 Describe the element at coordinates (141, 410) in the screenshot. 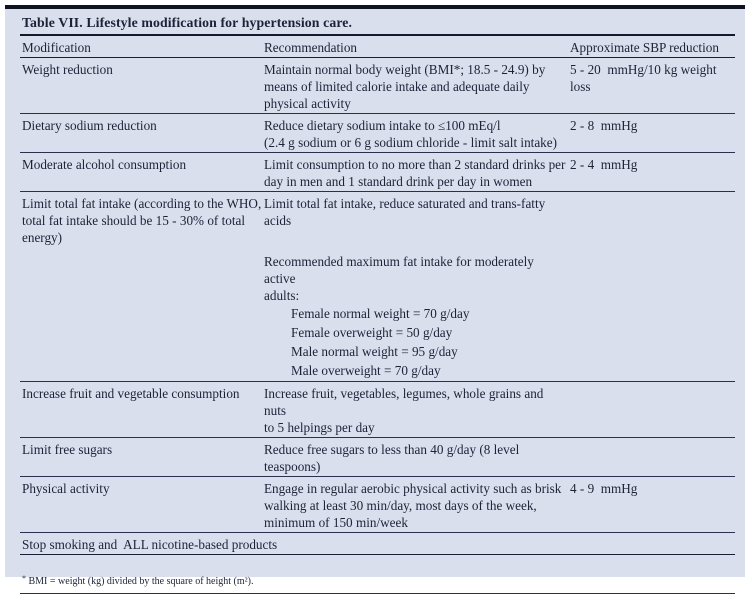

I see `modification-cell: Increase fruit and vegetable consumption` at that location.